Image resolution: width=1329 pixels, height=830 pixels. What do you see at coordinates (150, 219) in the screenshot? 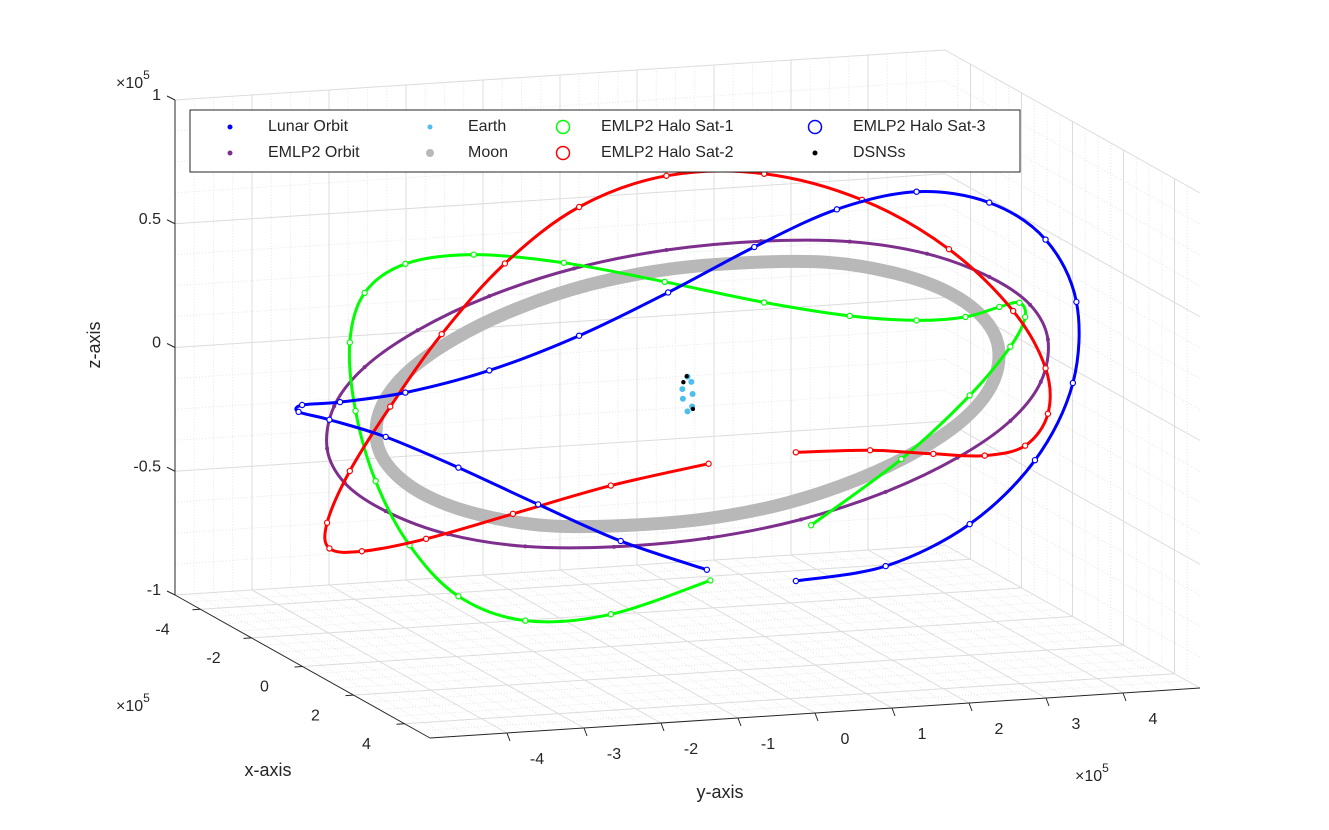
I see `z-tick-label: 0.5` at bounding box center [150, 219].